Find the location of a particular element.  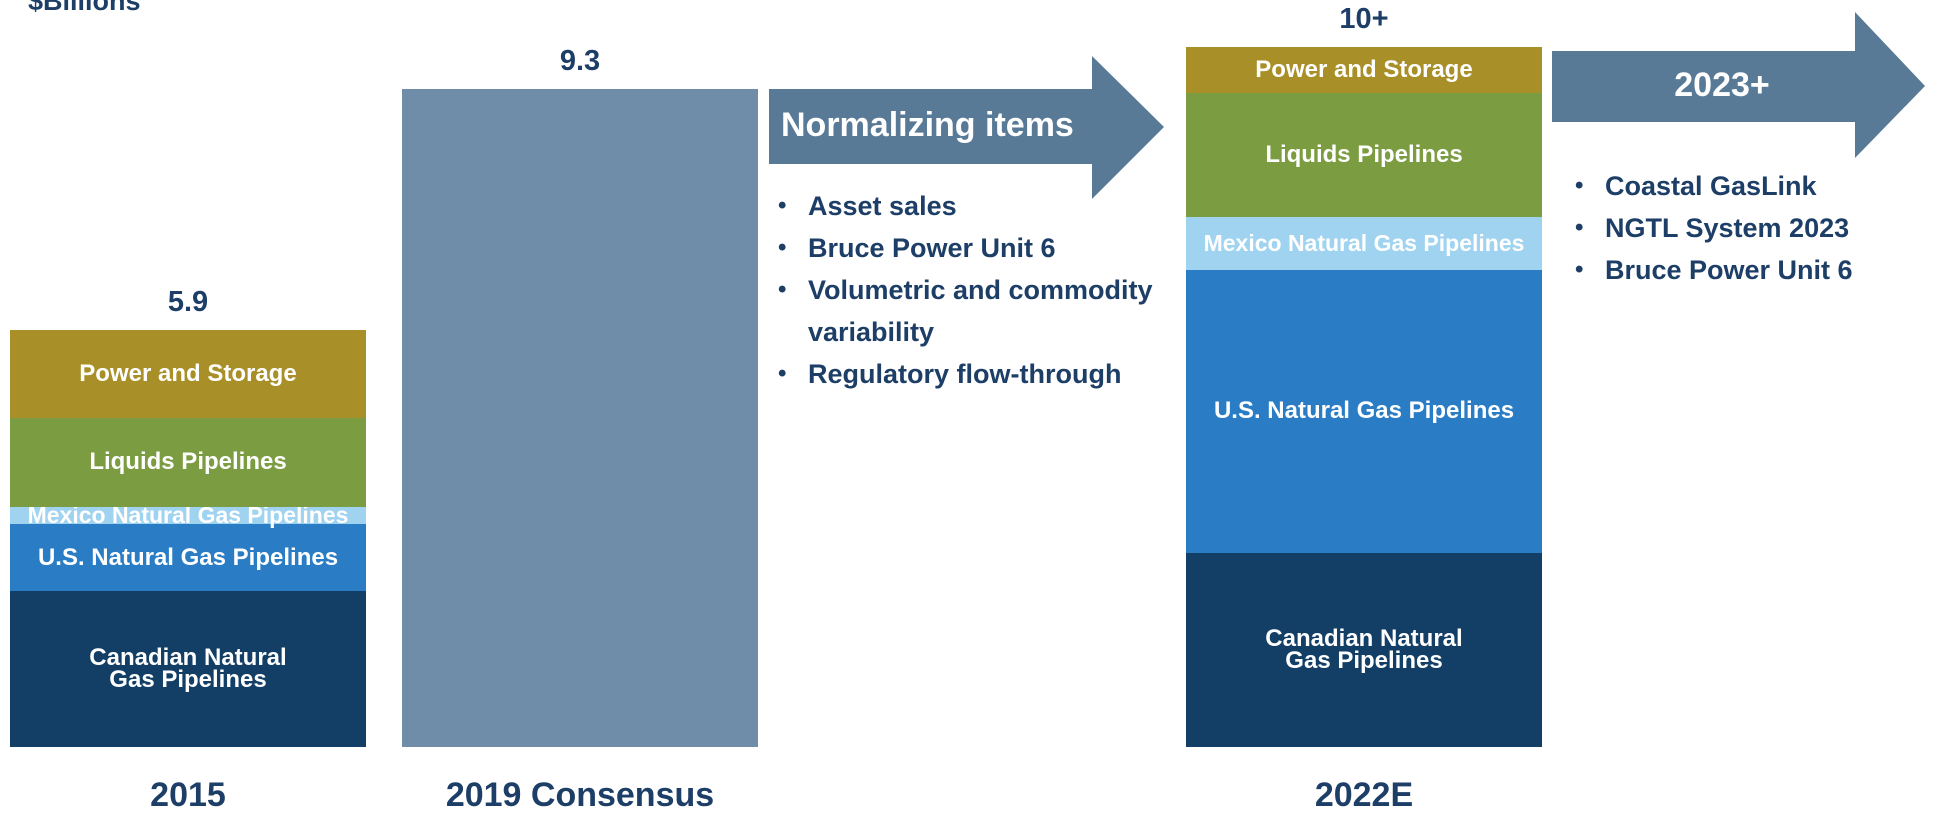

category-label: 2022E is located at coordinates (1364, 795).